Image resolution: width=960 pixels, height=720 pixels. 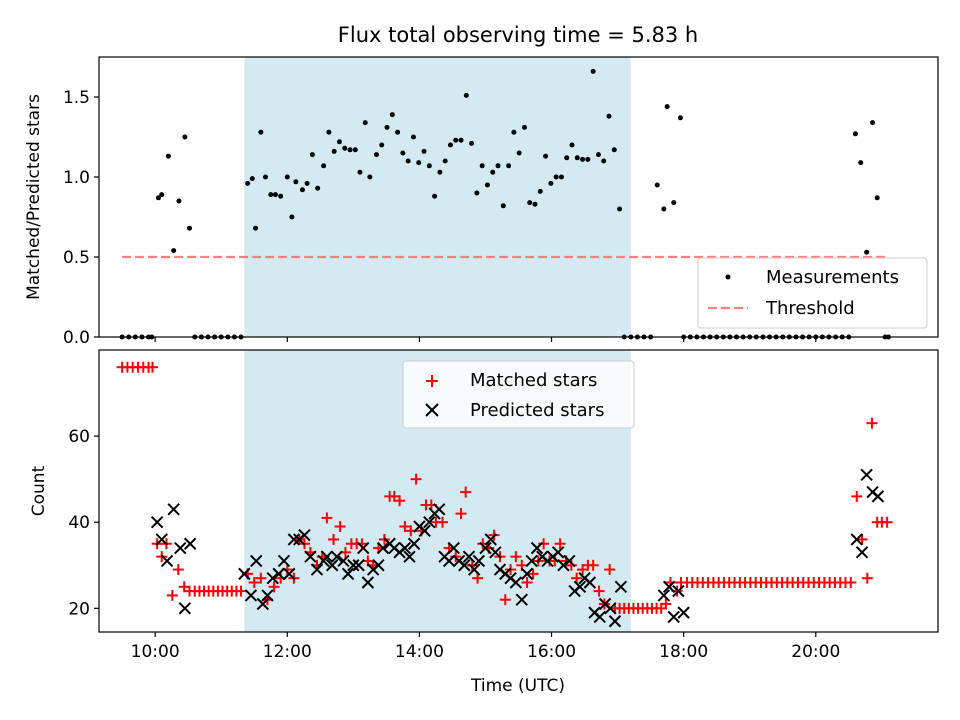 I want to click on y-tick-label: 1.5, so click(x=76, y=98).